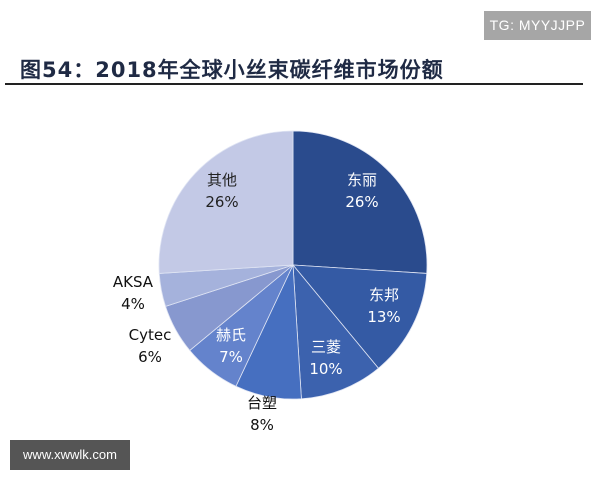 The image size is (600, 480). Describe the element at coordinates (537, 25) in the screenshot. I see `watermark-tg: TG: MYYJJPP` at that location.